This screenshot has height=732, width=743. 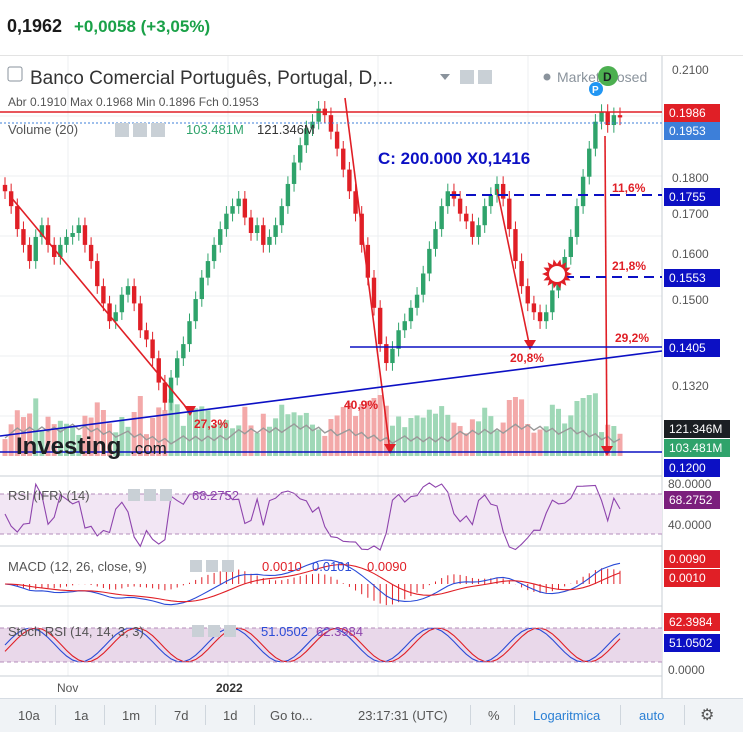 I want to click on range-1d: 1d, so click(x=230, y=715).